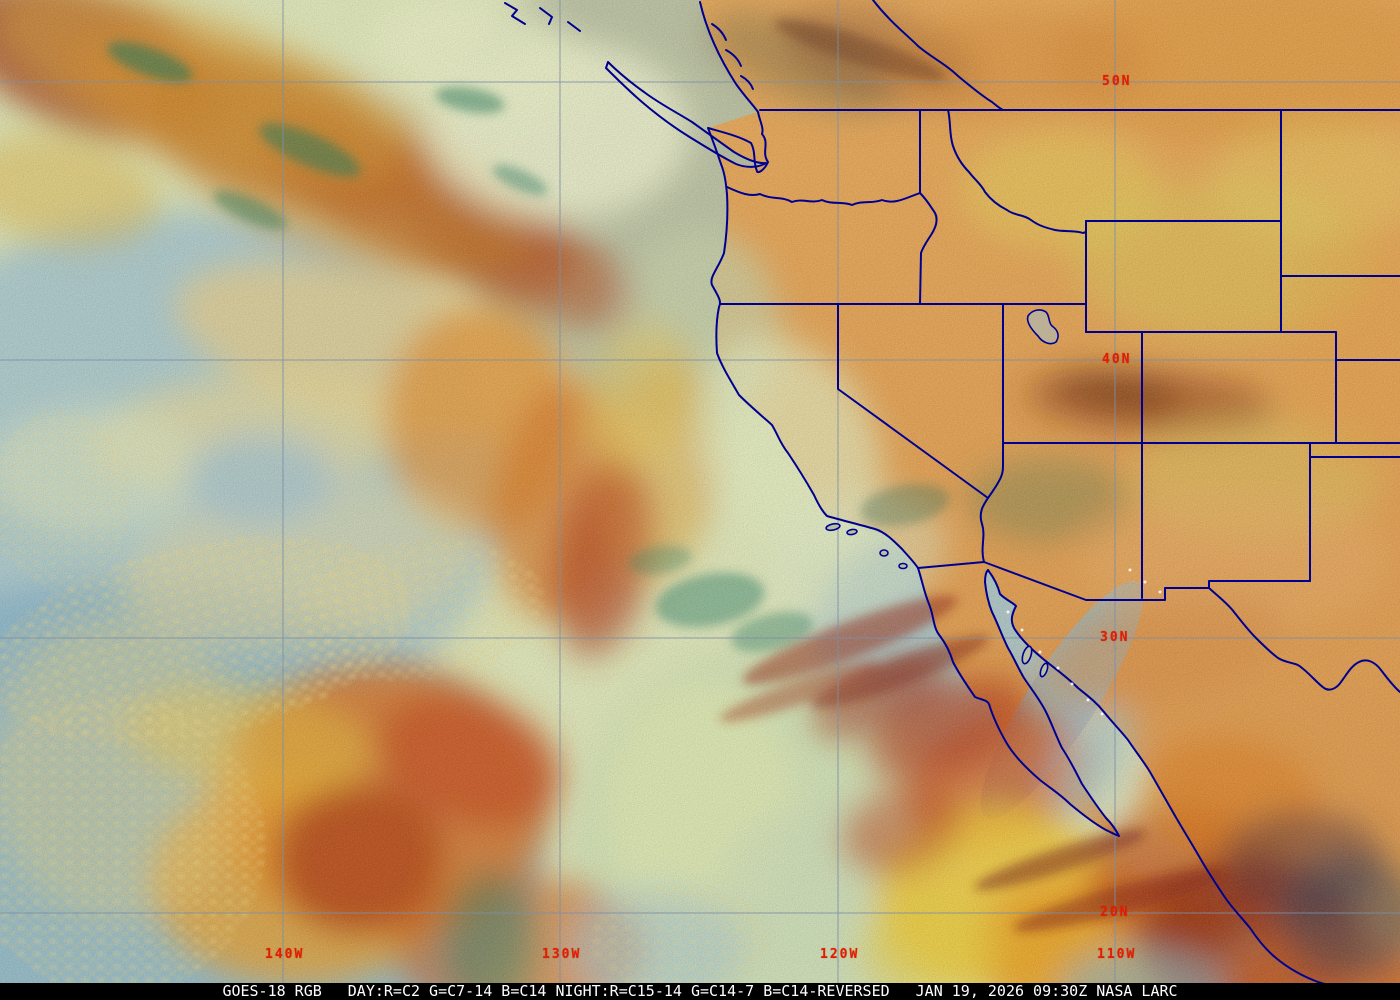 Image resolution: width=1400 pixels, height=1000 pixels. What do you see at coordinates (1115, 637) in the screenshot?
I see `latitude-label-30n: 30N` at bounding box center [1115, 637].